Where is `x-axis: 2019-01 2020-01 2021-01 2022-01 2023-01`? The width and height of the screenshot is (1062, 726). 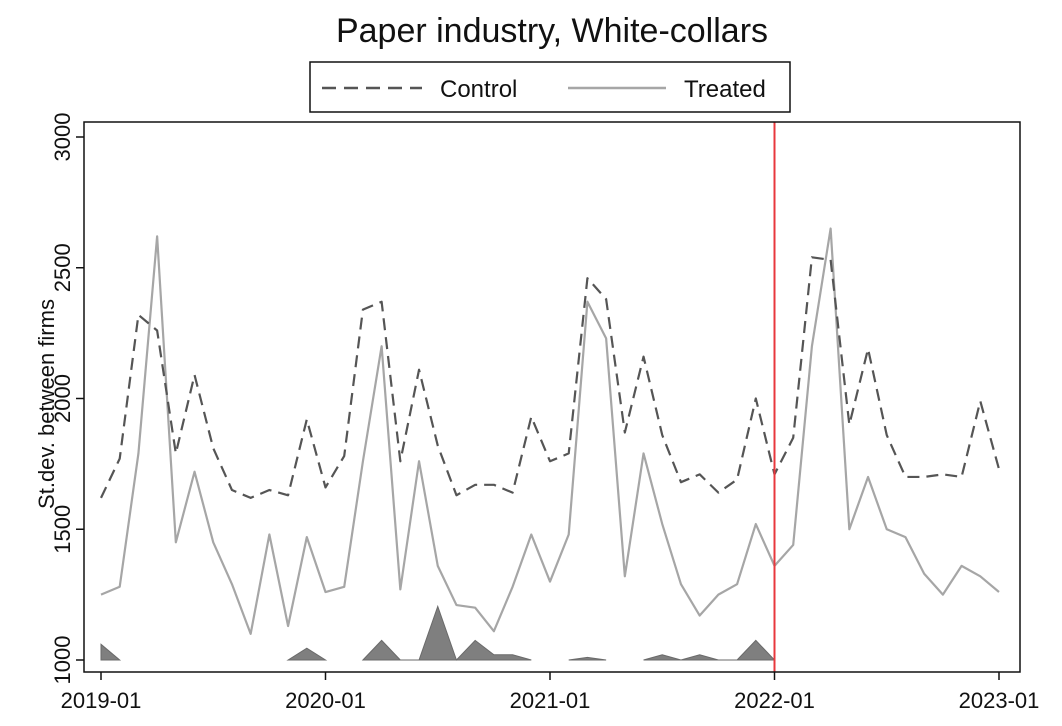
x-axis: 2019-01 2020-01 2021-01 2022-01 2023-01 is located at coordinates (550, 692).